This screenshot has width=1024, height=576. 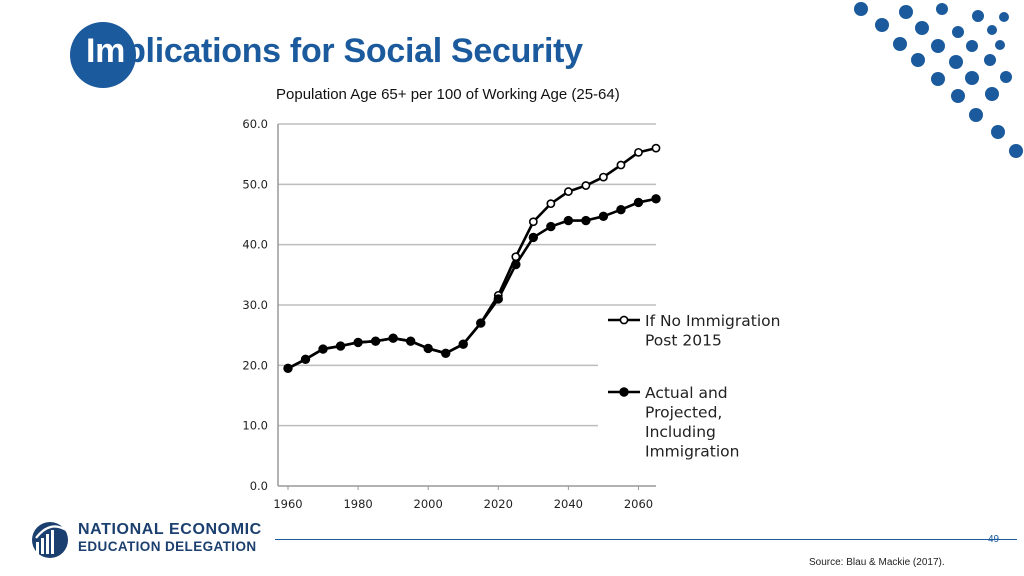 I want to click on legend-label: Post 2015, so click(x=683, y=341).